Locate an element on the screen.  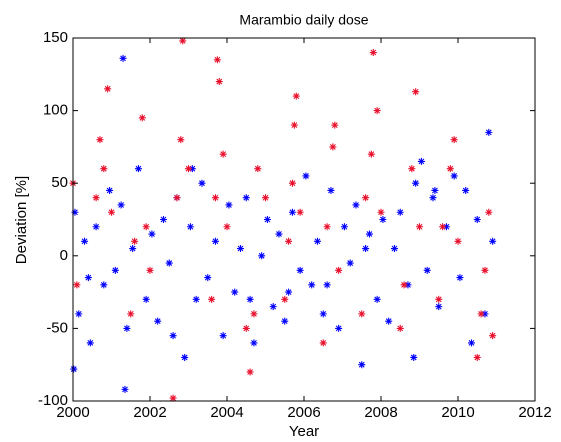
x-axis-label: Year is located at coordinates (304, 431).